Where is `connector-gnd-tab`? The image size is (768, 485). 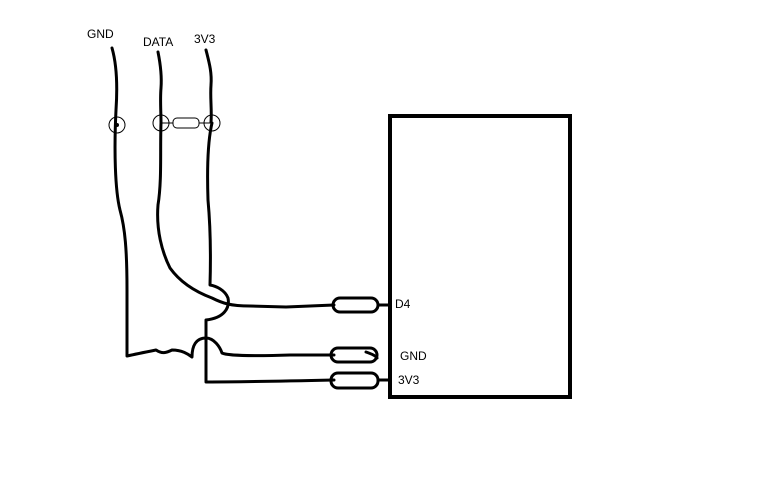 connector-gnd-tab is located at coordinates (371, 355).